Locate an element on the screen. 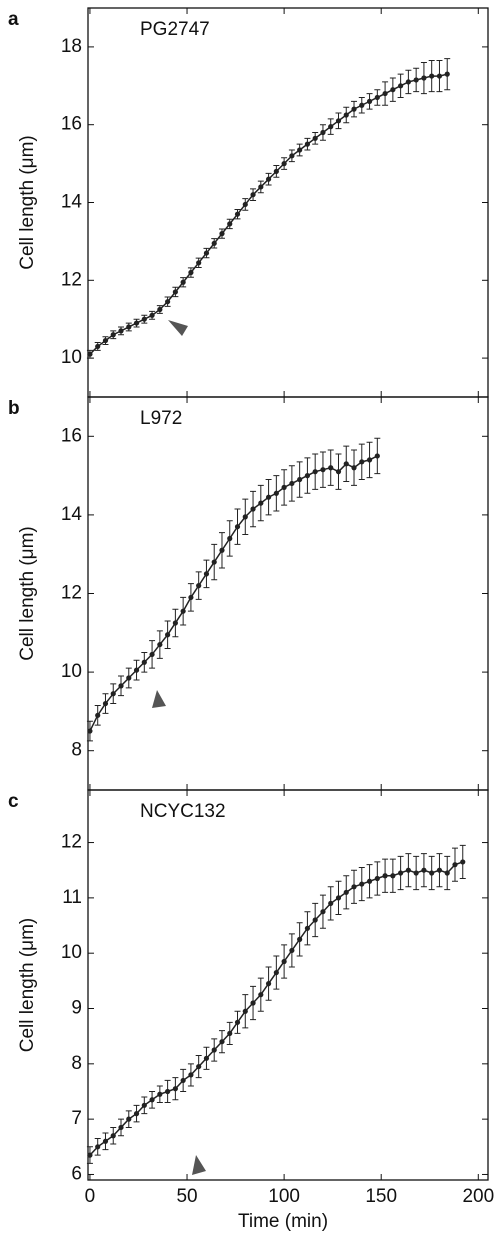 The width and height of the screenshot is (500, 1237). x-tick-label: 150 is located at coordinates (381, 1196).